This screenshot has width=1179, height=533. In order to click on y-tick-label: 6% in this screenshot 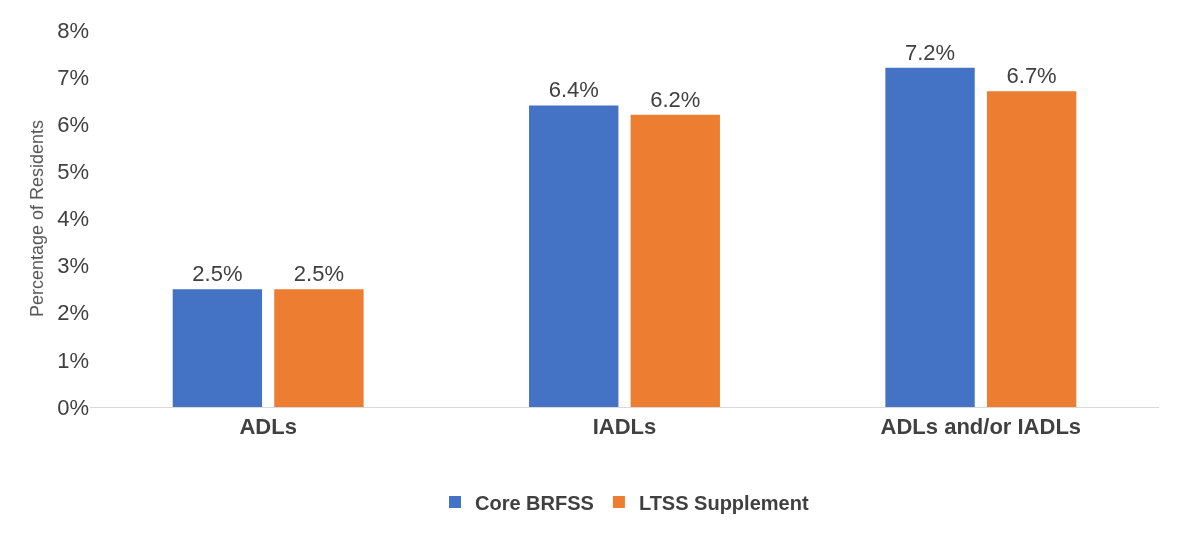, I will do `click(73, 124)`.